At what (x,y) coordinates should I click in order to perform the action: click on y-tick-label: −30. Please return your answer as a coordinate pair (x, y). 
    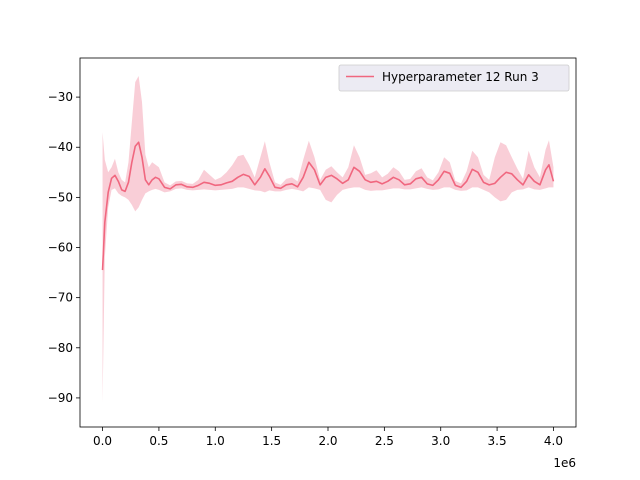
    Looking at the image, I should click on (60, 97).